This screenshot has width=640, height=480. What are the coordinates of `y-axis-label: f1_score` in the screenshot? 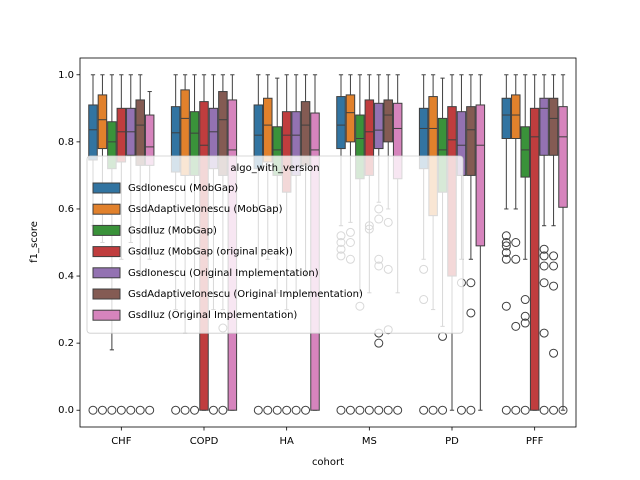 It's located at (34, 242).